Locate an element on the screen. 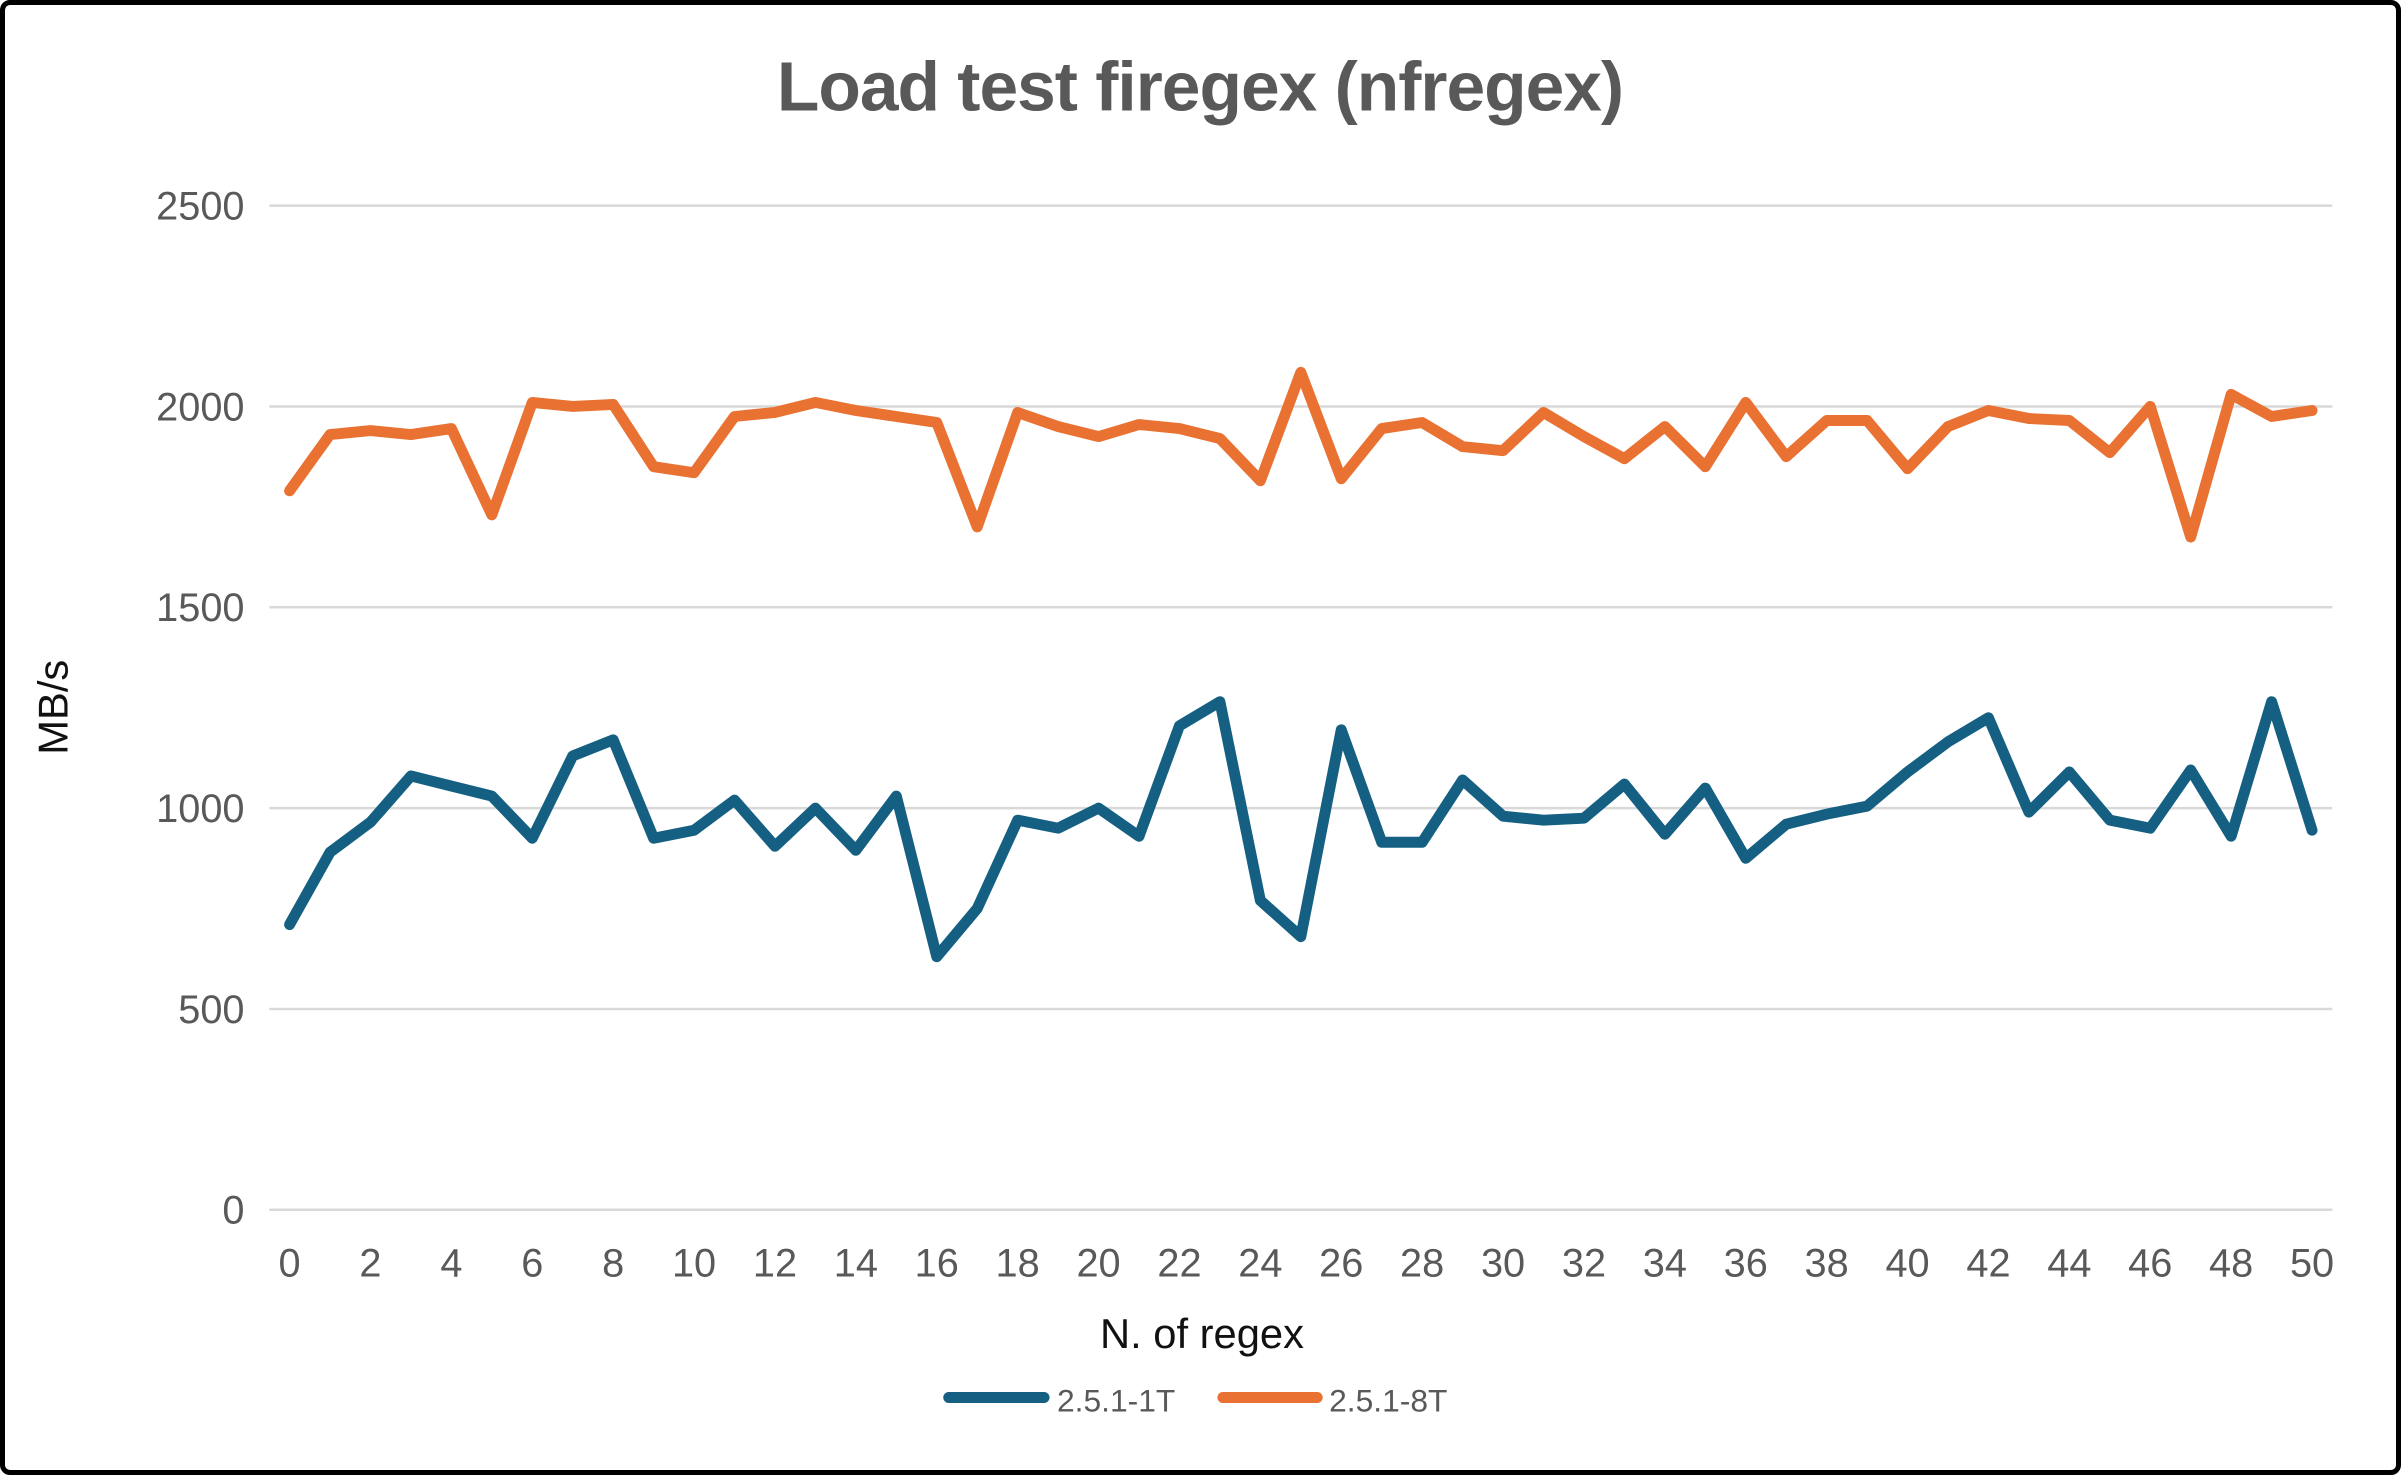  legend-label-series2: 2.5.1-8T is located at coordinates (1388, 1400).